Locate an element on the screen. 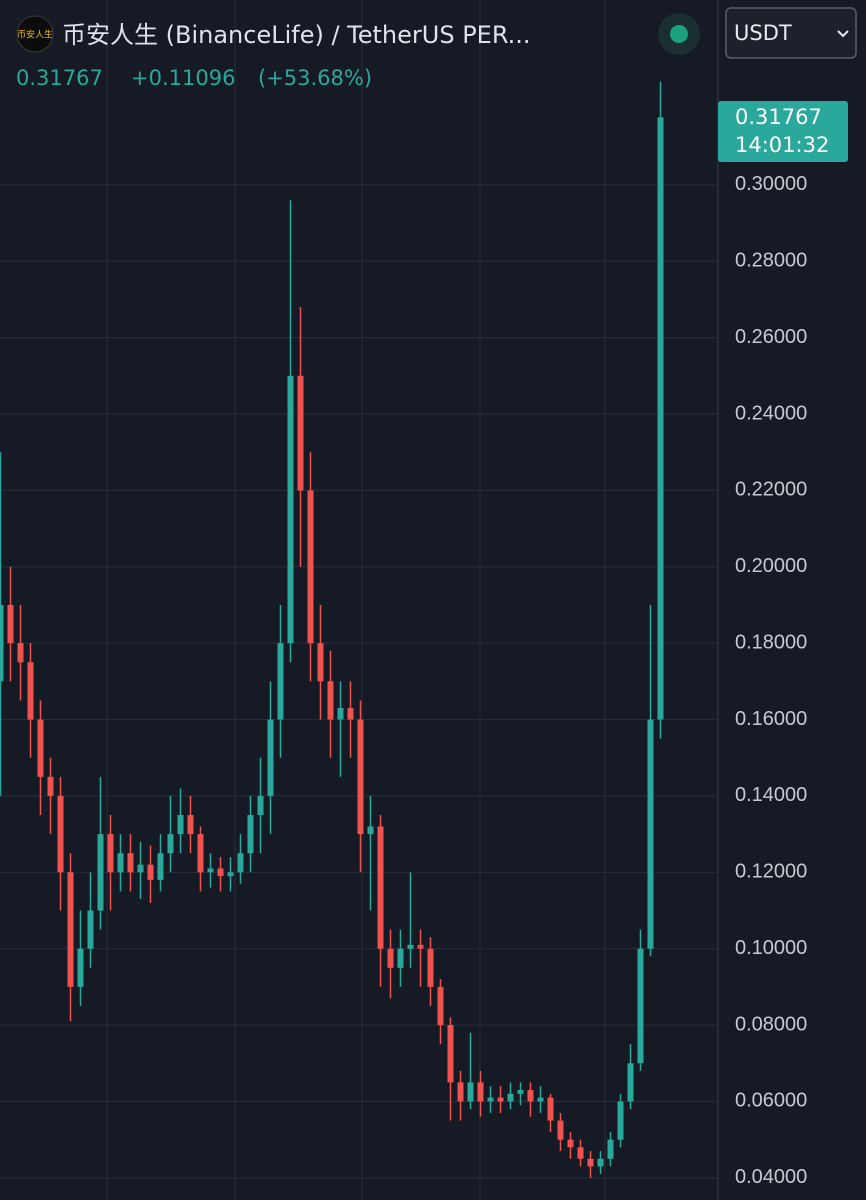  y-tick-label: 0.08000 is located at coordinates (771, 1024).